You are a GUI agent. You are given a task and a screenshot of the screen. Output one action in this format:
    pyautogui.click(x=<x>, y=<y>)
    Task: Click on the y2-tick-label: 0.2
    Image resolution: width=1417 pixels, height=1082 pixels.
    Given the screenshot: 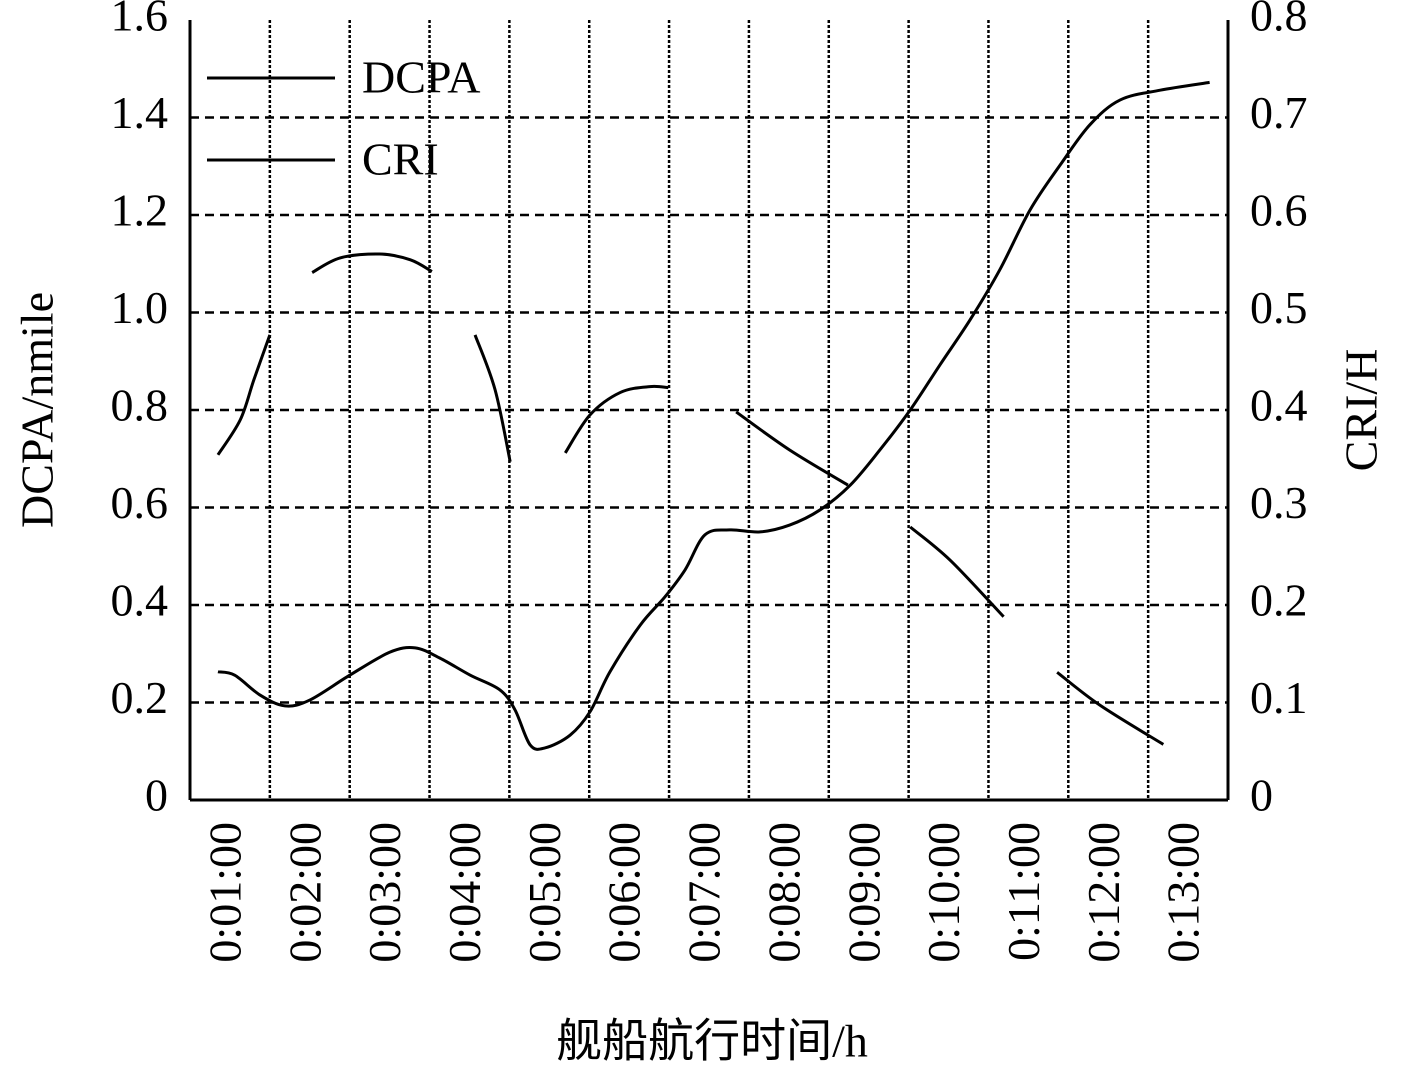 What is the action you would take?
    pyautogui.click(x=1279, y=600)
    